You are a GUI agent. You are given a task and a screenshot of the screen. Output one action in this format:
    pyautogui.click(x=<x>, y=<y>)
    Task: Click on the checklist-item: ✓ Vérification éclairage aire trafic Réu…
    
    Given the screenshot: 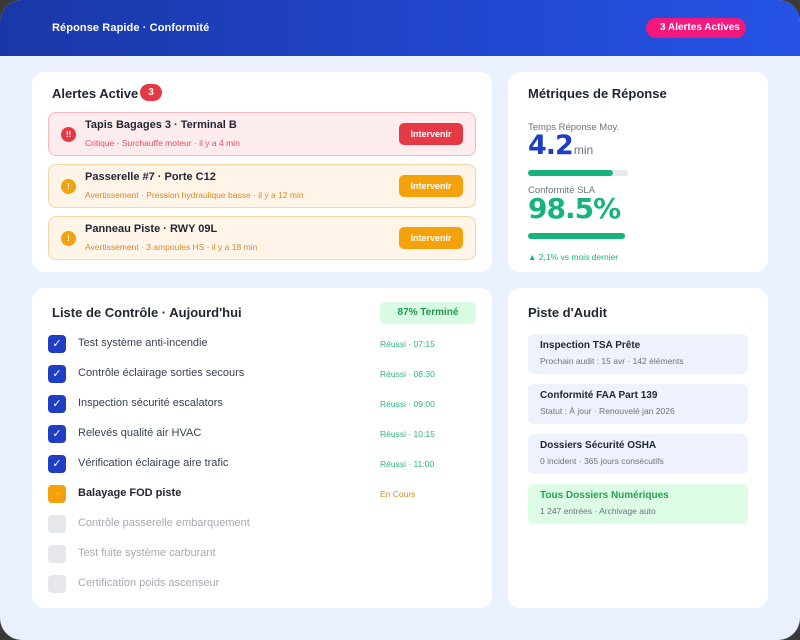 What is the action you would take?
    pyautogui.click(x=263, y=464)
    